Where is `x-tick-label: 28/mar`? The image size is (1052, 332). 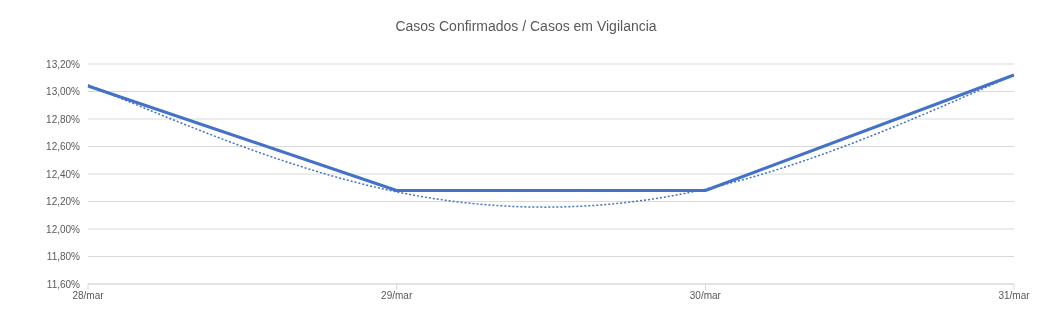 x-tick-label: 28/mar is located at coordinates (88, 296).